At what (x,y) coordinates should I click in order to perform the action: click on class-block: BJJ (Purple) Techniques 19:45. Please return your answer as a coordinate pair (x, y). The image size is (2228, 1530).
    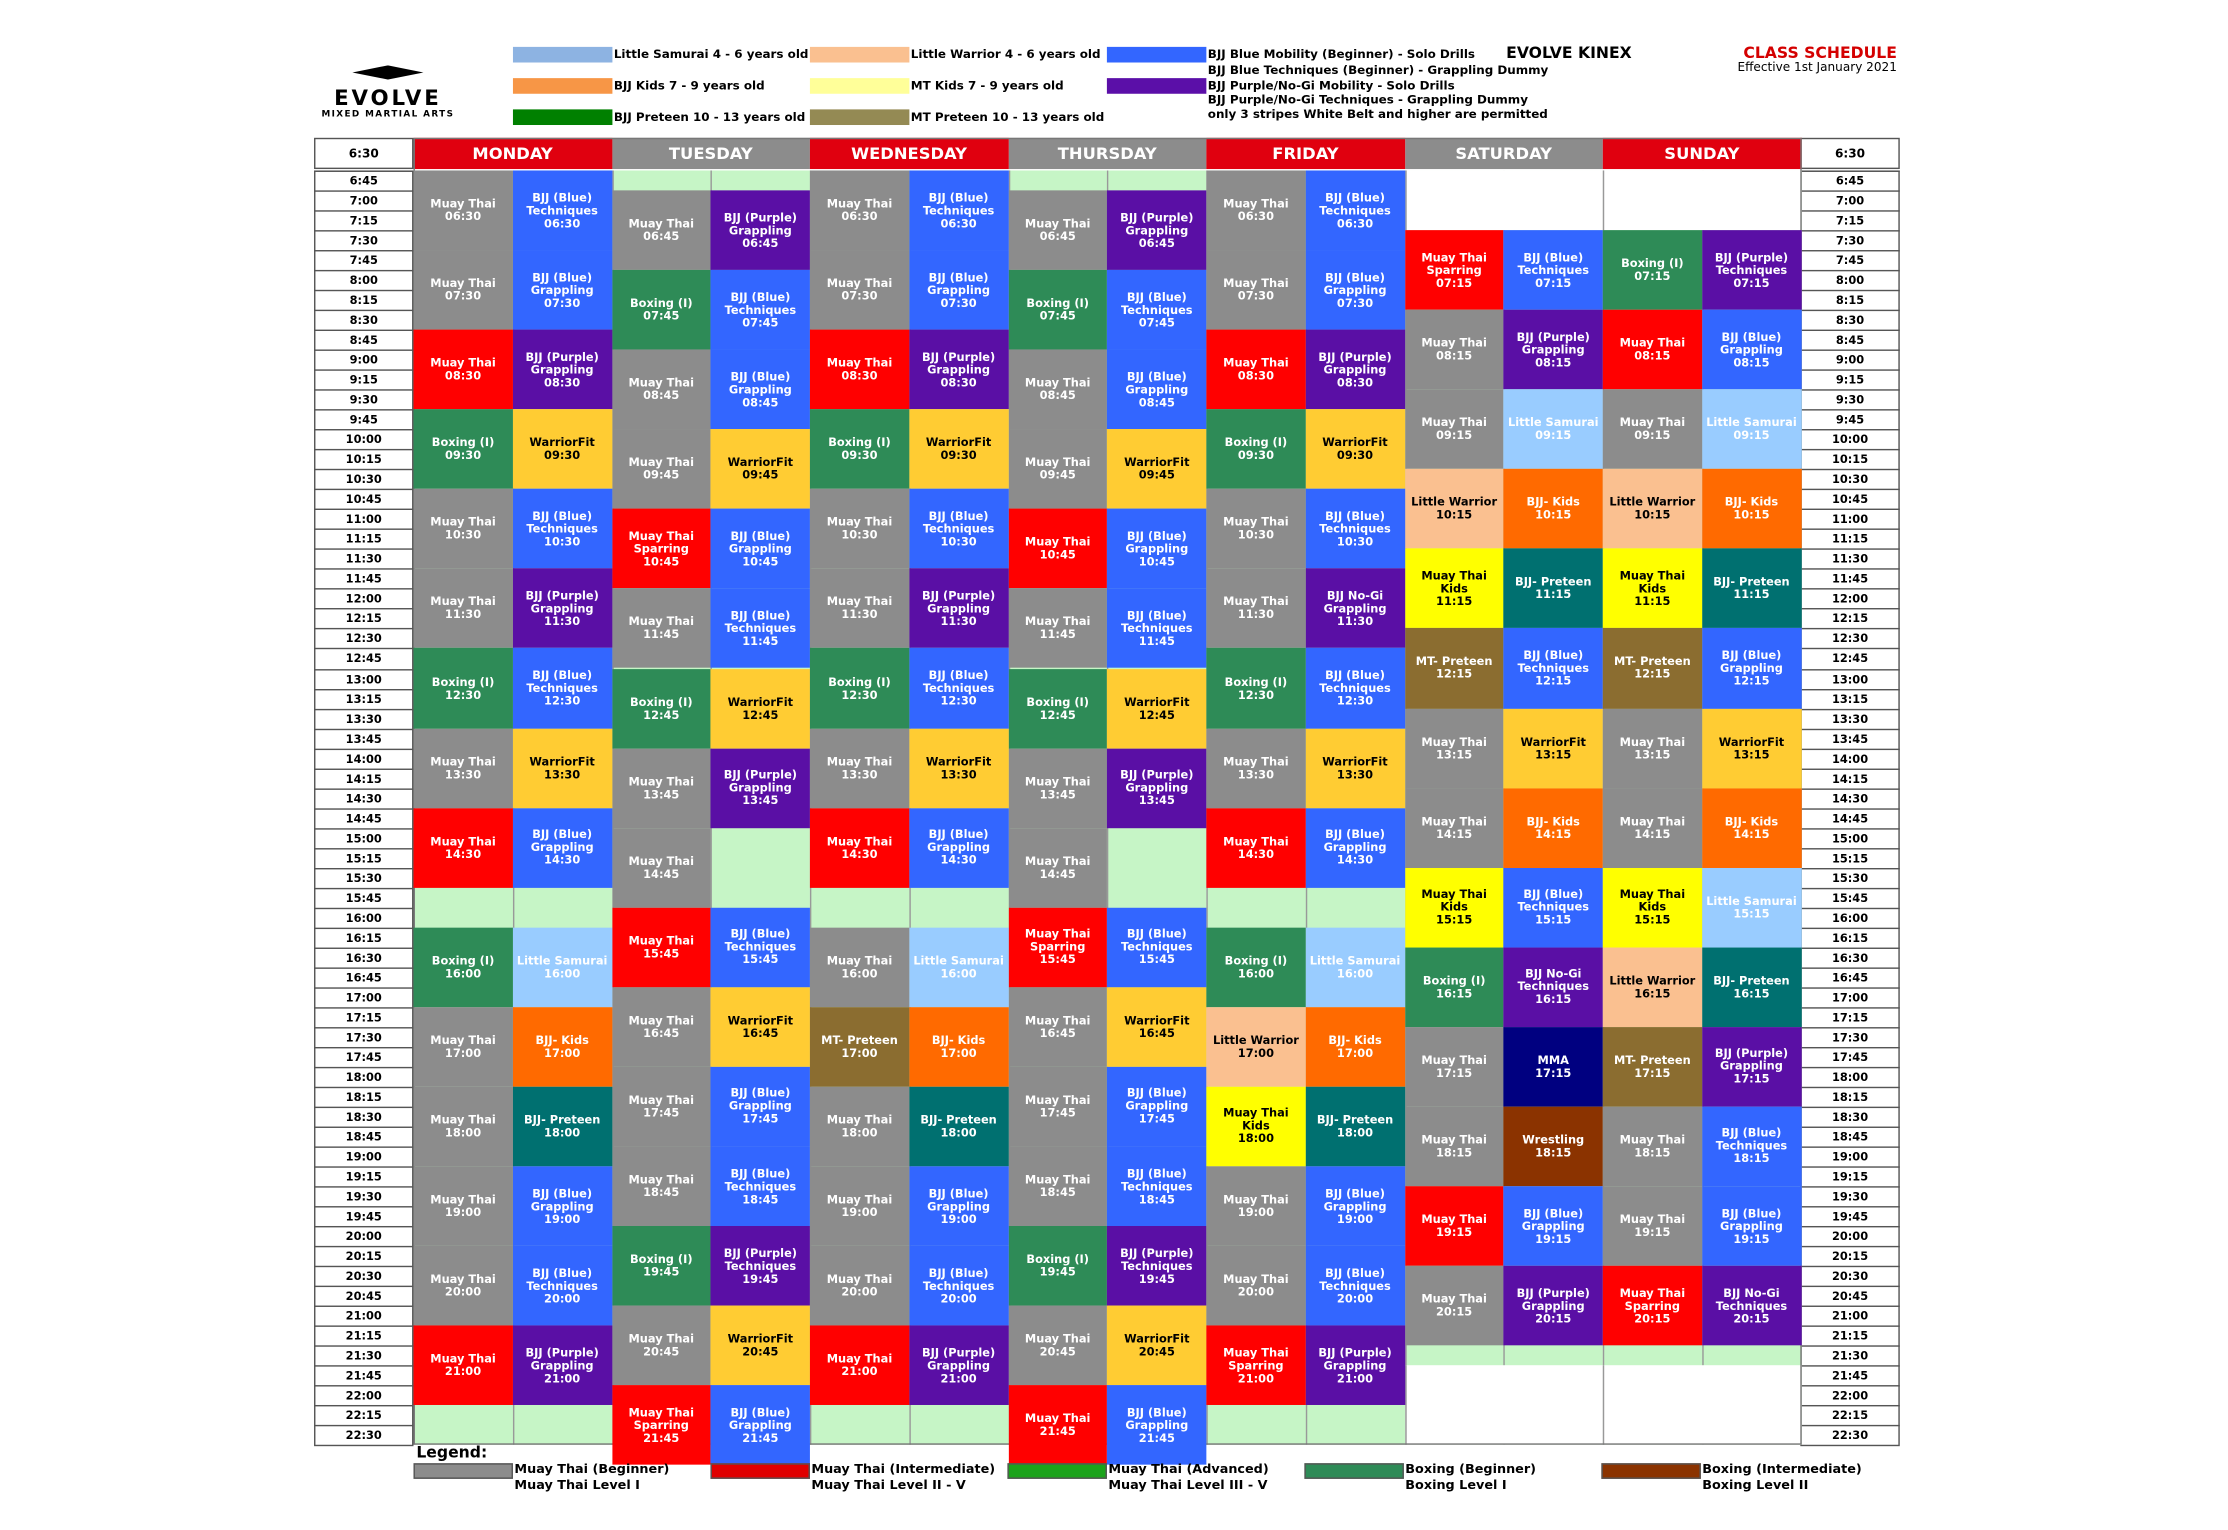
    Looking at the image, I should click on (1157, 1266).